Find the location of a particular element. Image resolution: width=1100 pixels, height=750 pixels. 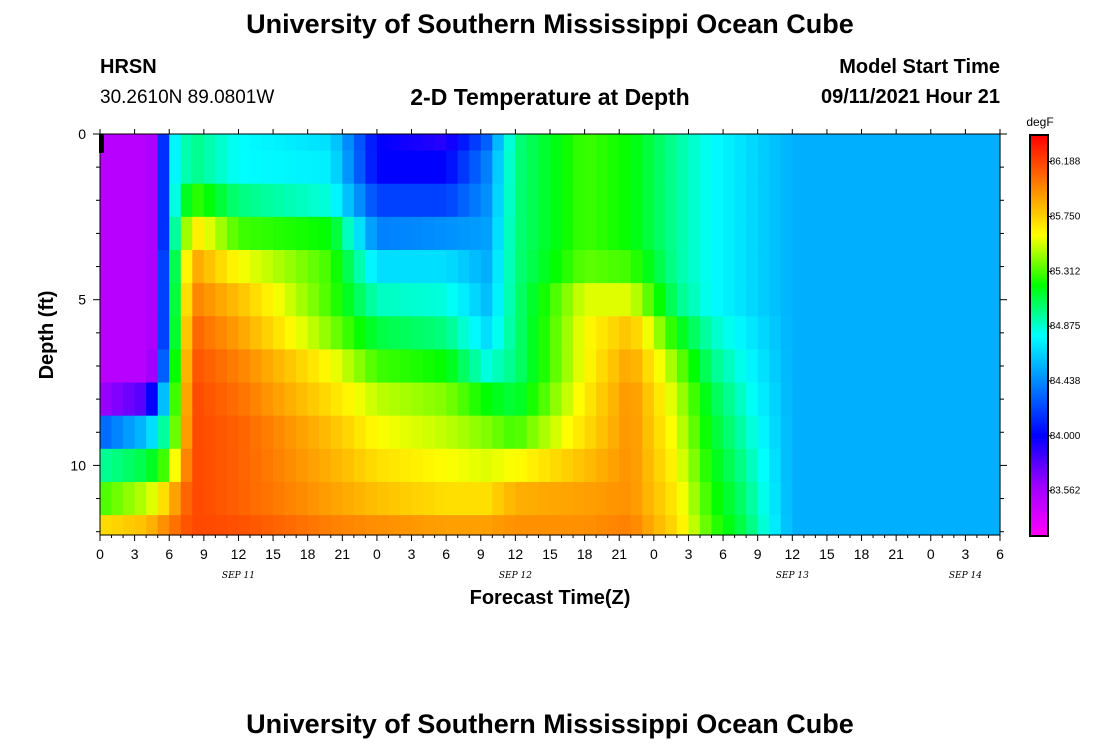

x-tick-label: 15 is located at coordinates (827, 554).